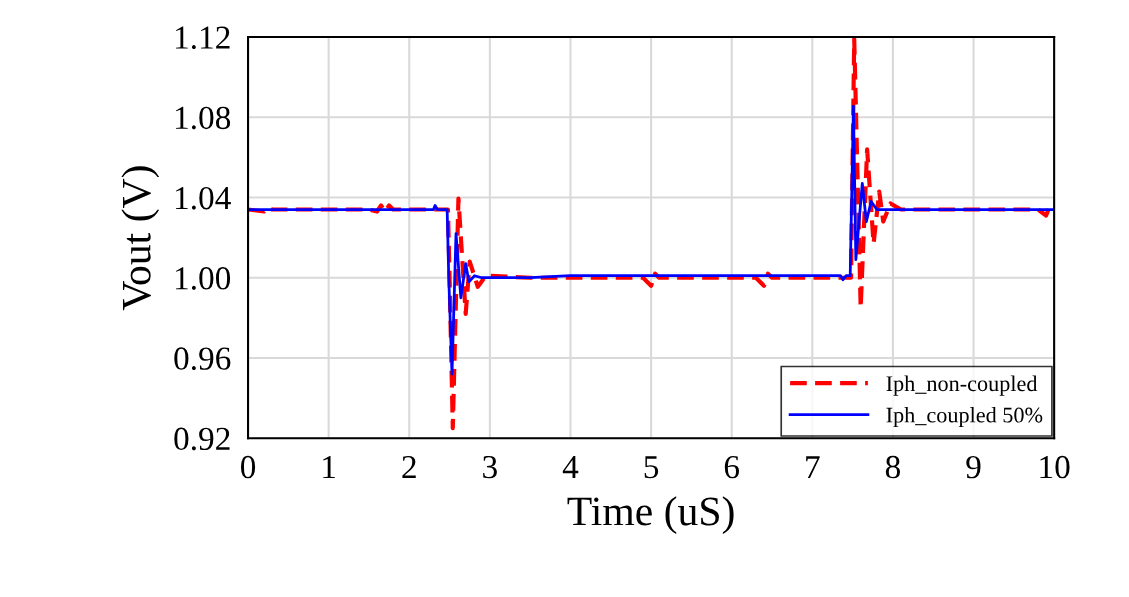  What do you see at coordinates (140, 238) in the screenshot?
I see `y-axis-title: Vout (V)` at bounding box center [140, 238].